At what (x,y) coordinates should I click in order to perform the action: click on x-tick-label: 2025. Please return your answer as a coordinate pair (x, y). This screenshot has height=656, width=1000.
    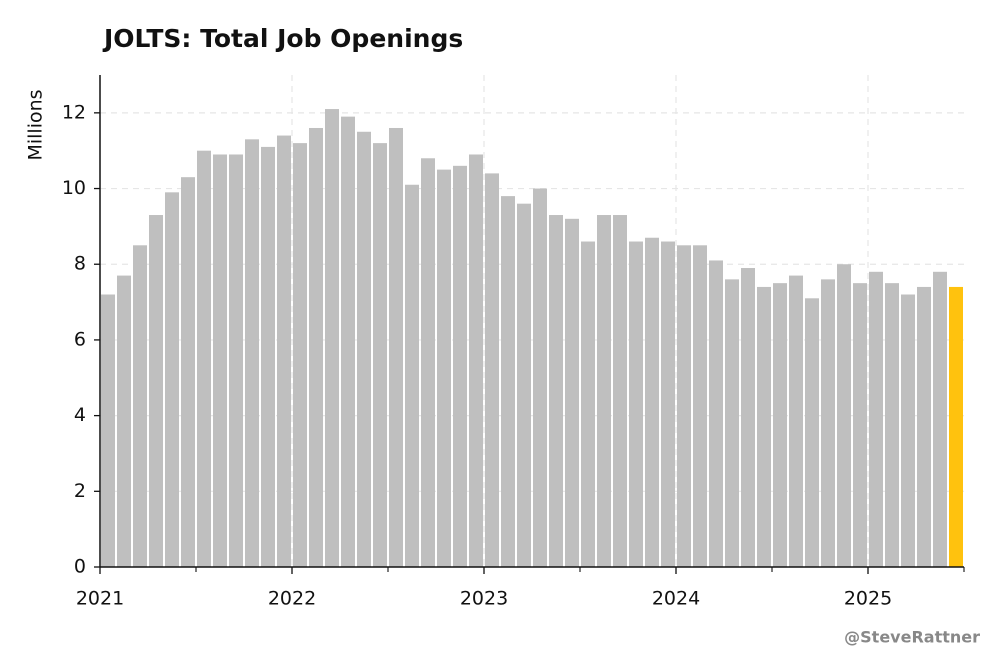
    Looking at the image, I should click on (868, 599).